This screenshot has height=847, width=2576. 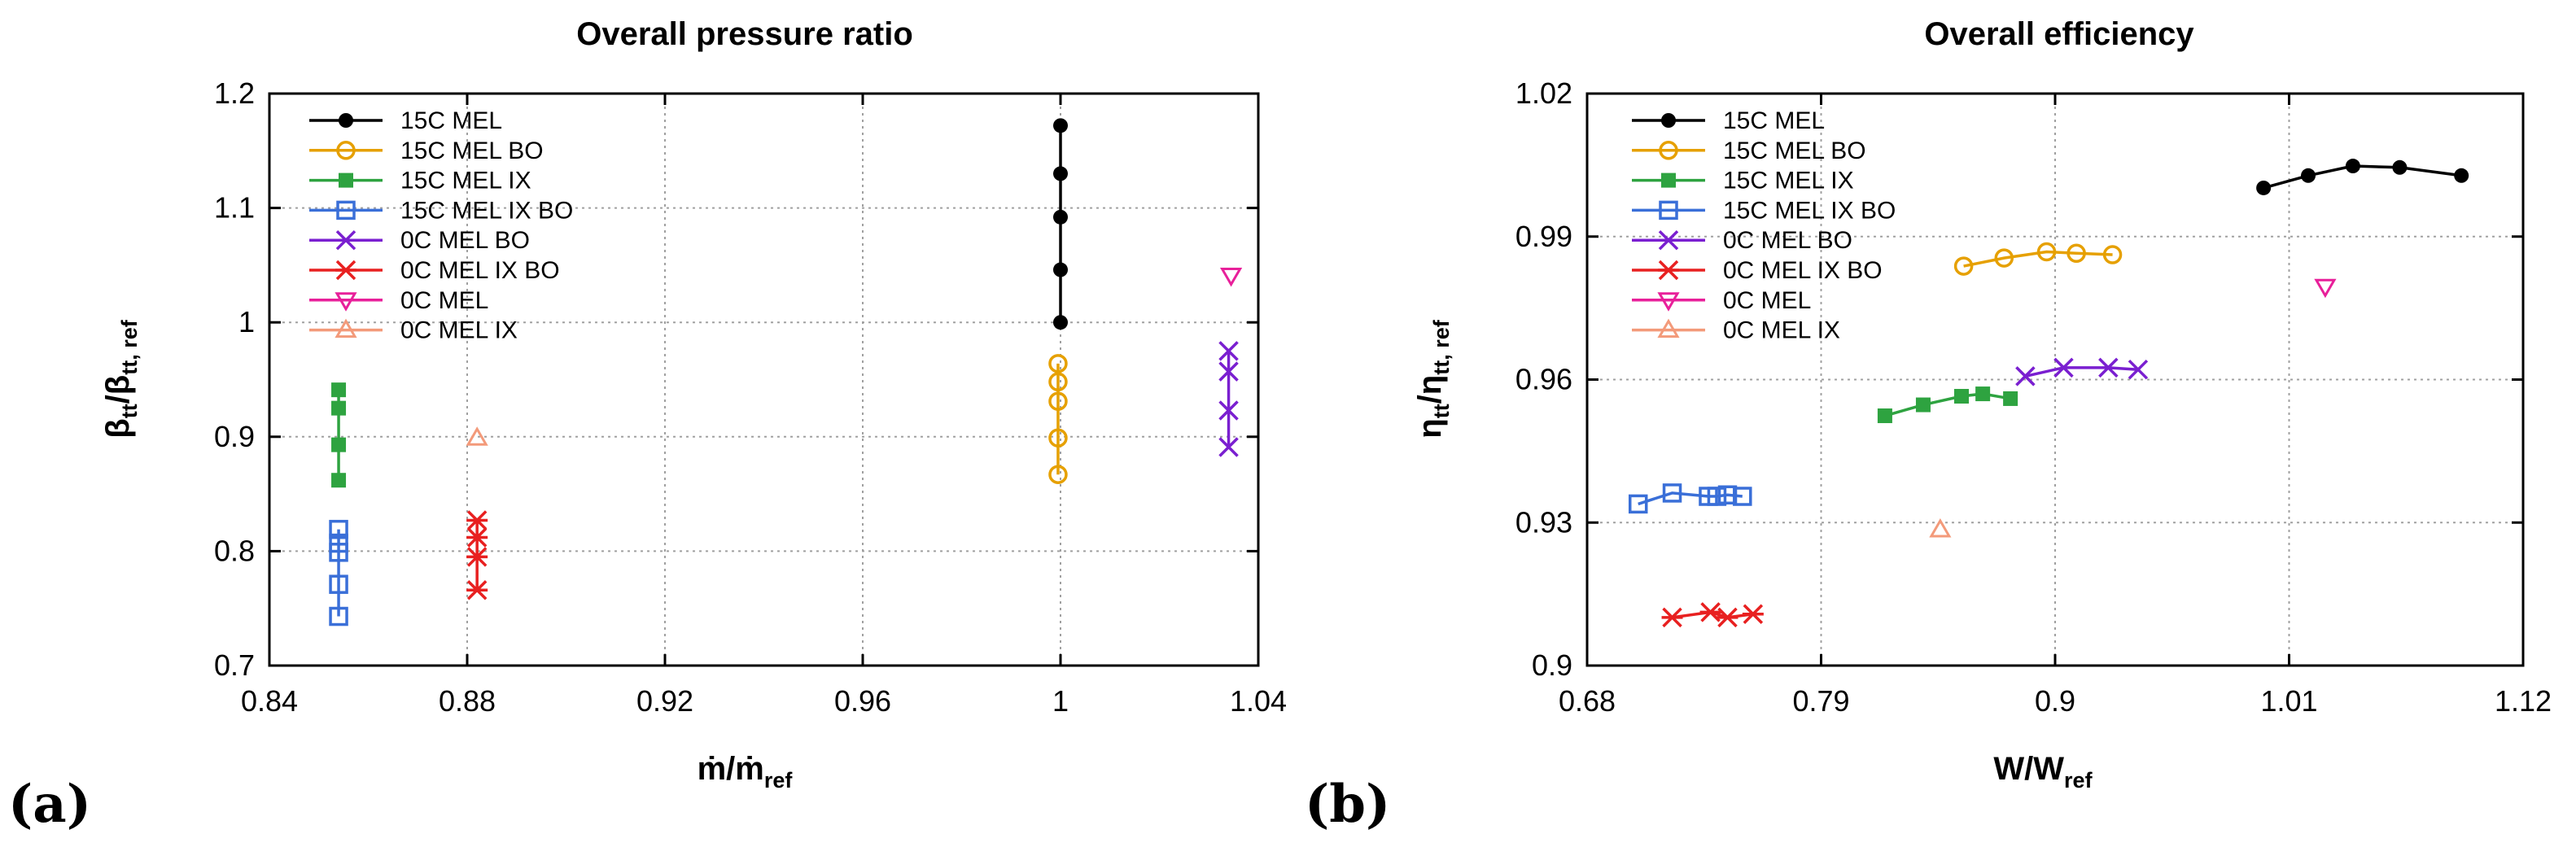 What do you see at coordinates (1430, 428) in the screenshot?
I see `y-axis-label-main: η` at bounding box center [1430, 428].